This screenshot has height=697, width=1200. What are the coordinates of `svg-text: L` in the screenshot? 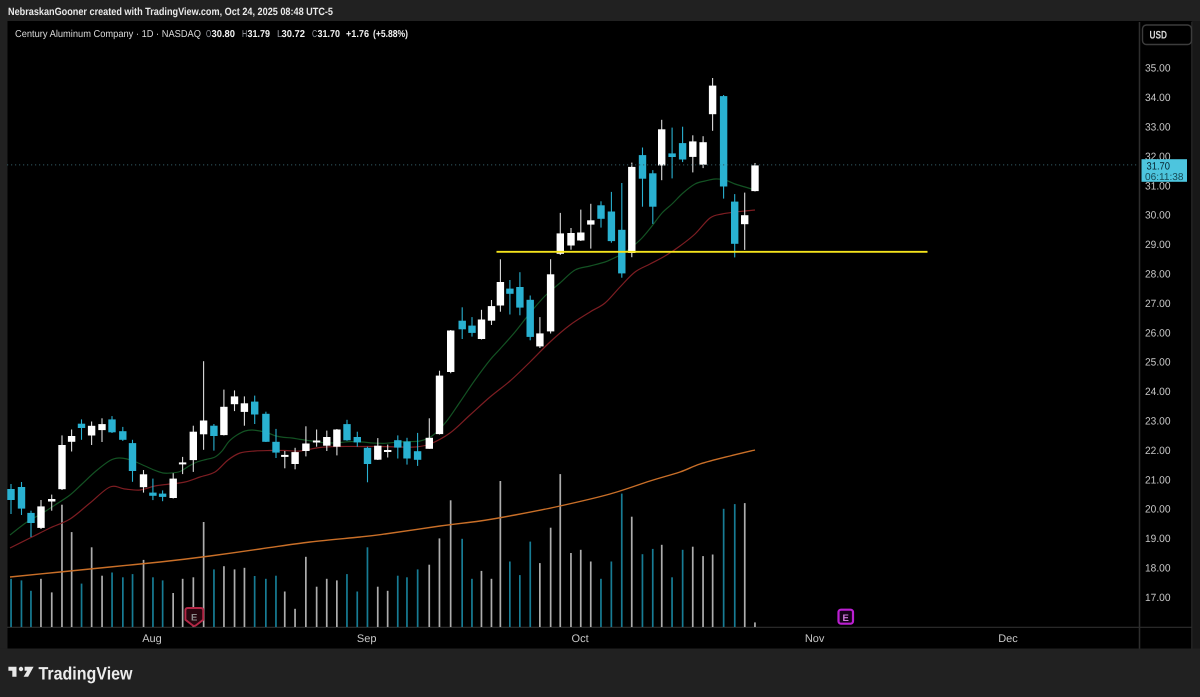 It's located at (280, 34).